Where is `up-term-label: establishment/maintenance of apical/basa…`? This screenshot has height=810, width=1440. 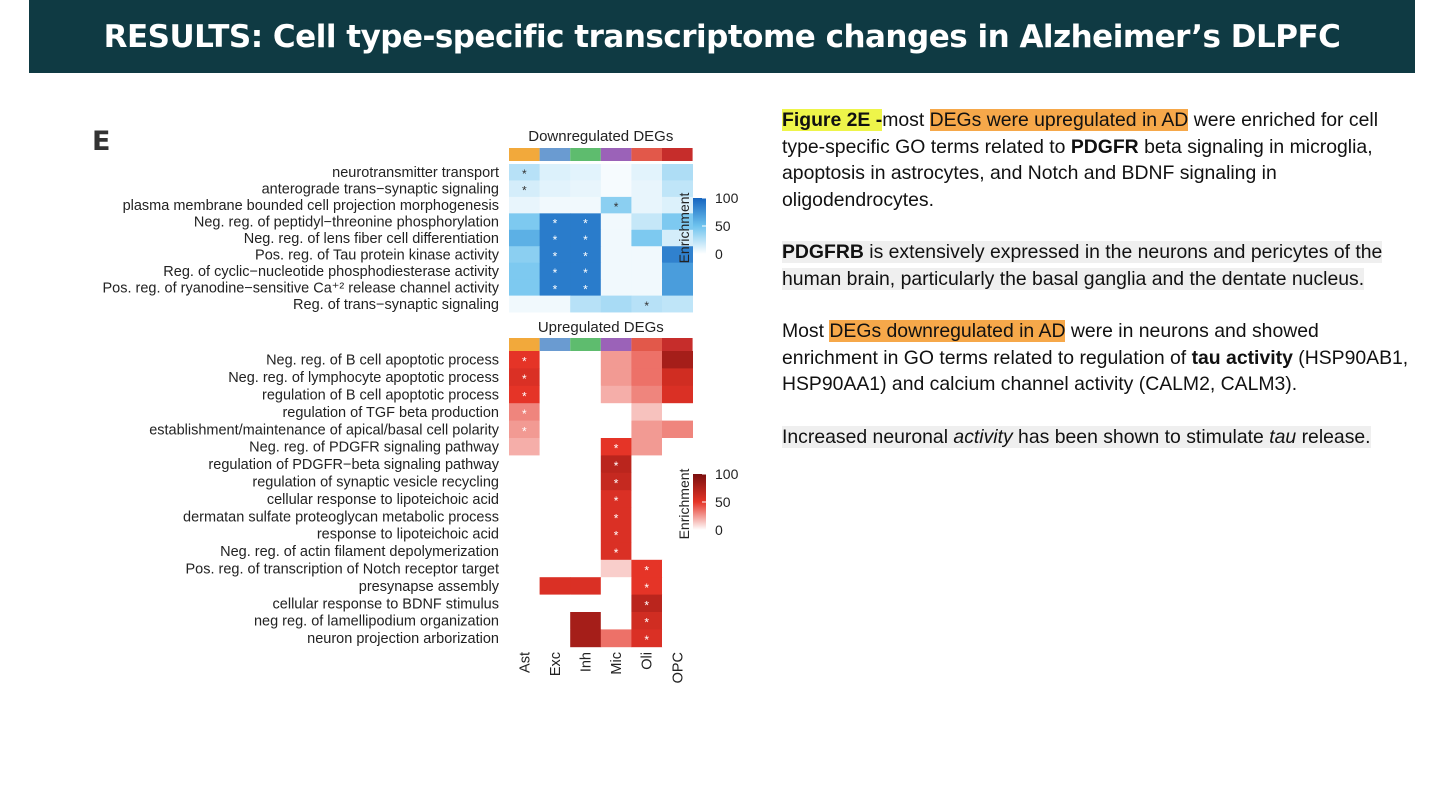 up-term-label: establishment/maintenance of apical/basa… is located at coordinates (324, 430).